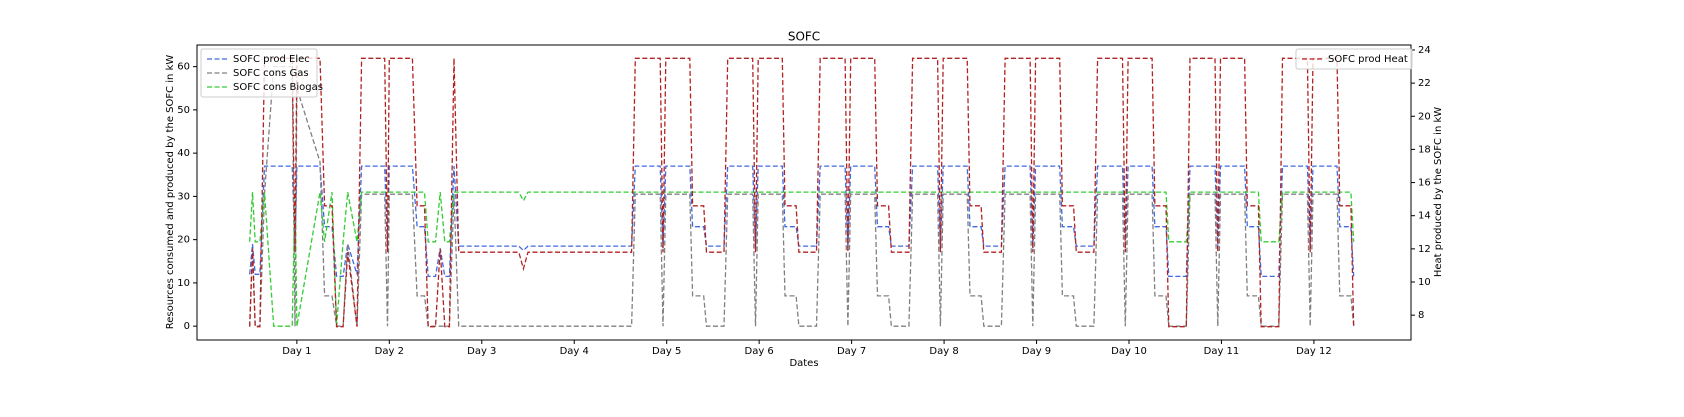  I want to click on y2-tick-label: 12, so click(1424, 249).